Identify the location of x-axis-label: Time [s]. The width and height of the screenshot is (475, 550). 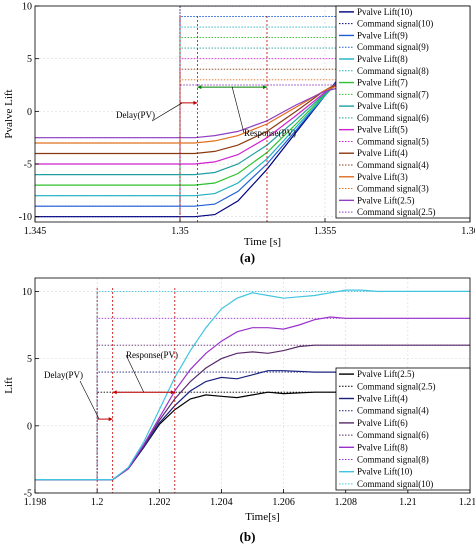
(262, 242).